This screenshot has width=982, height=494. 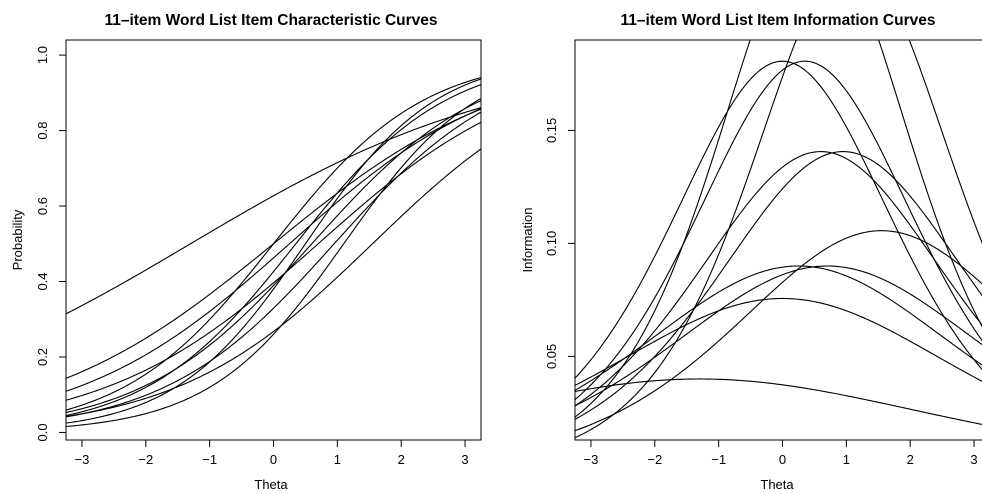 I want to click on y-tick-label: 0.6, so click(x=42, y=206).